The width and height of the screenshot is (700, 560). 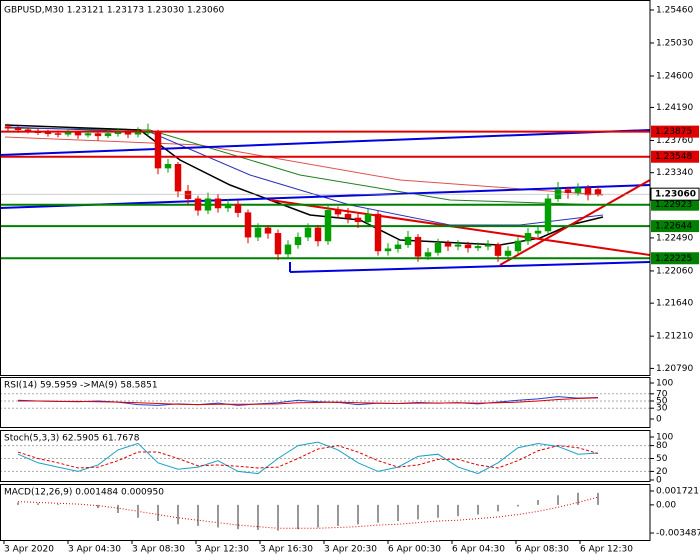 What do you see at coordinates (673, 157) in the screenshot?
I see `level-label: 1.23548` at bounding box center [673, 157].